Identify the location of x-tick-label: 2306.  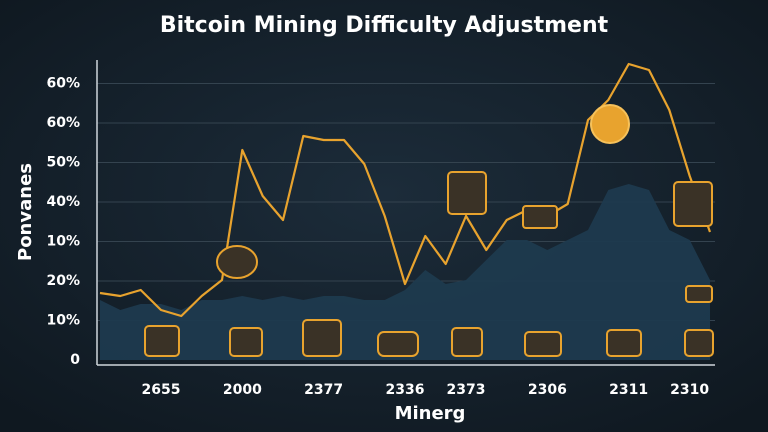
(547, 390).